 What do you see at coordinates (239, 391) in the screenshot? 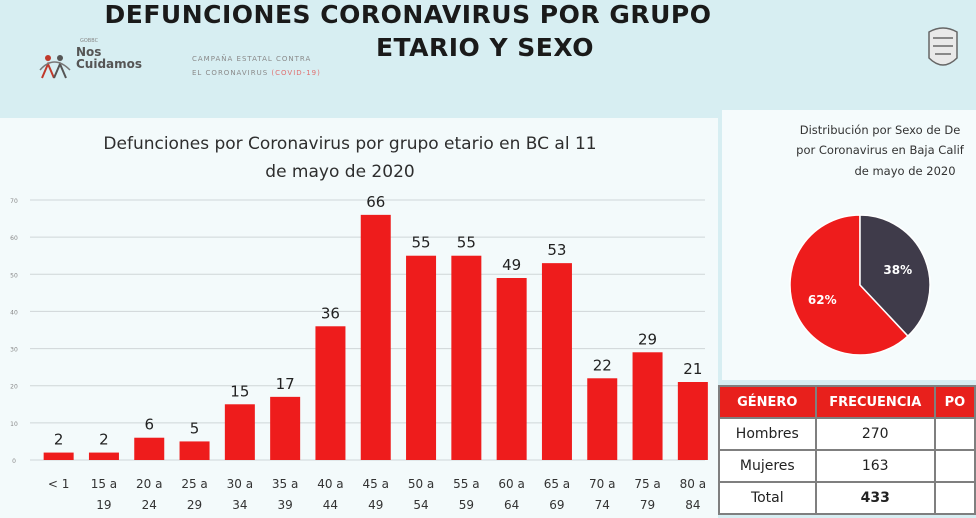
I see `data-label: 15` at bounding box center [239, 391].